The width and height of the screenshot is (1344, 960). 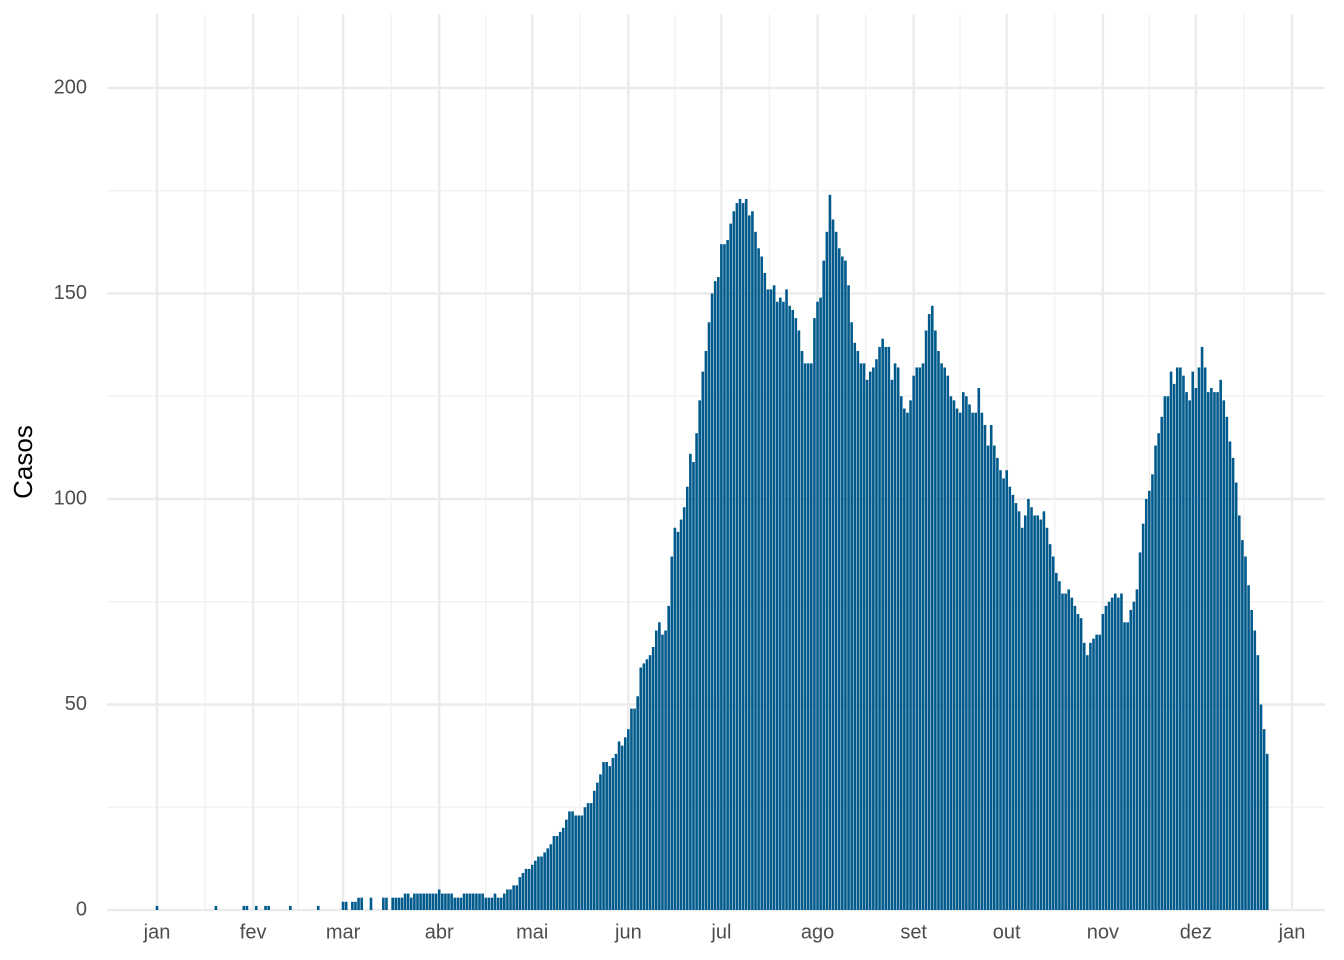 I want to click on x-tick-label: mar, so click(x=343, y=932).